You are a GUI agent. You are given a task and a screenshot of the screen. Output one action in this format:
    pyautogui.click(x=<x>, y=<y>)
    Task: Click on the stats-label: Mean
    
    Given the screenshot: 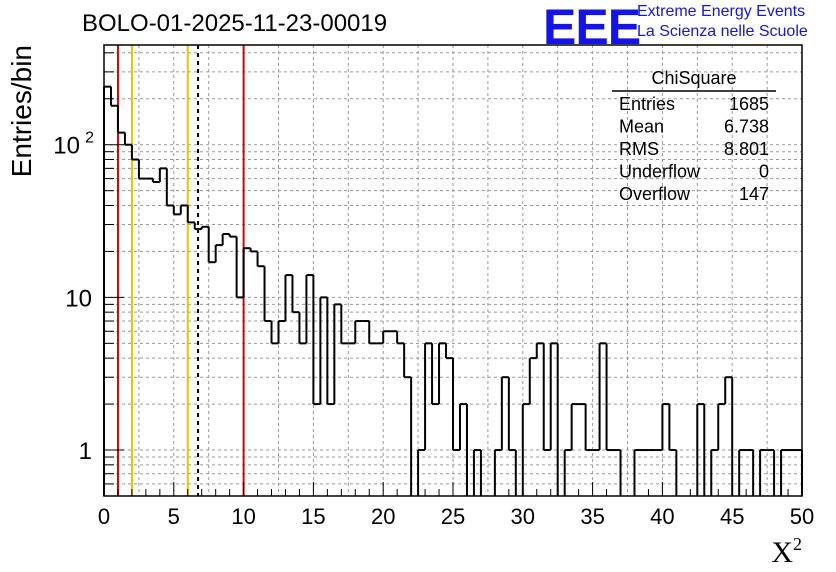 What is the action you would take?
    pyautogui.click(x=641, y=127)
    